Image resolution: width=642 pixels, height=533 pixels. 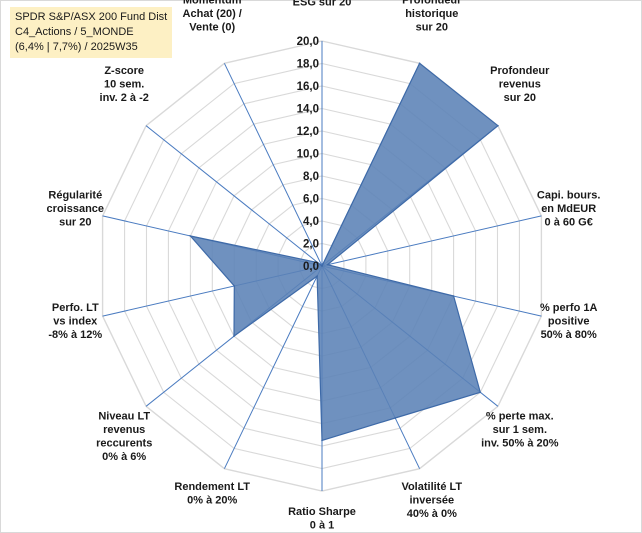 I want to click on axis-label-line: Z-score, so click(x=124, y=71).